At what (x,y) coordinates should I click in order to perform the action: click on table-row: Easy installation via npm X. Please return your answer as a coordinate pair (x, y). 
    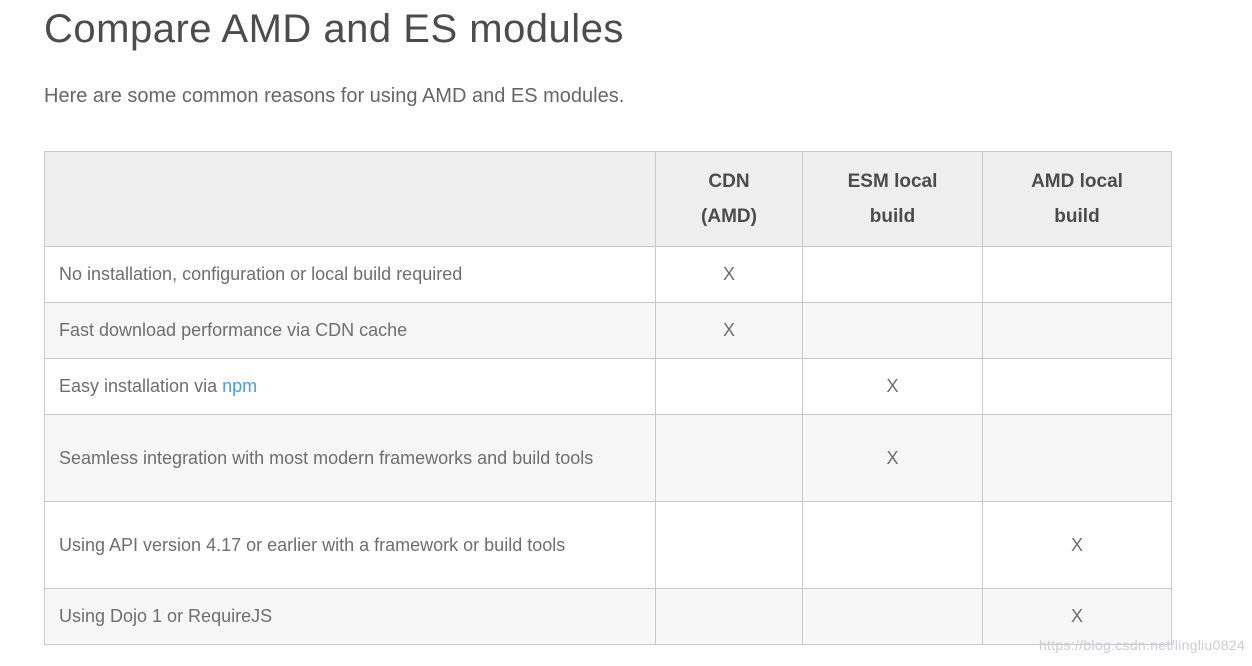
    Looking at the image, I should click on (608, 386).